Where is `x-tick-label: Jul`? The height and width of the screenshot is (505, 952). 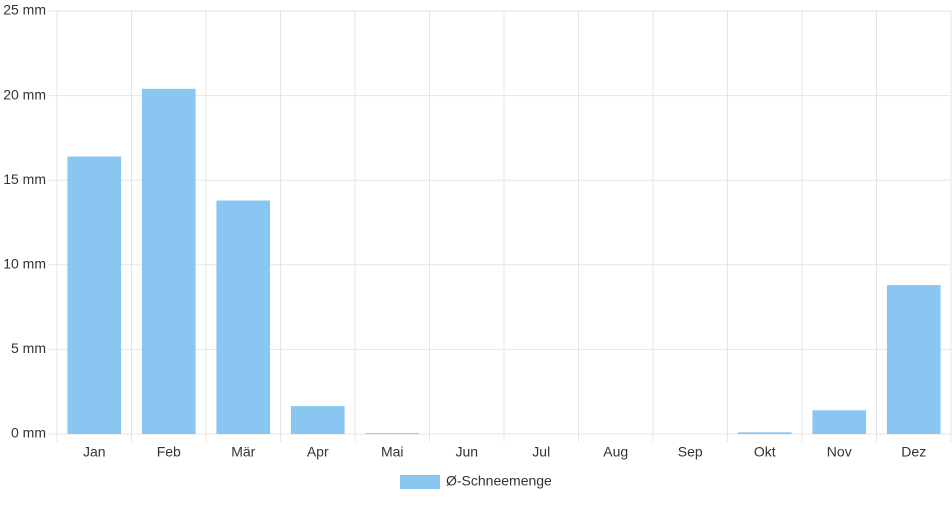
x-tick-label: Jul is located at coordinates (541, 452).